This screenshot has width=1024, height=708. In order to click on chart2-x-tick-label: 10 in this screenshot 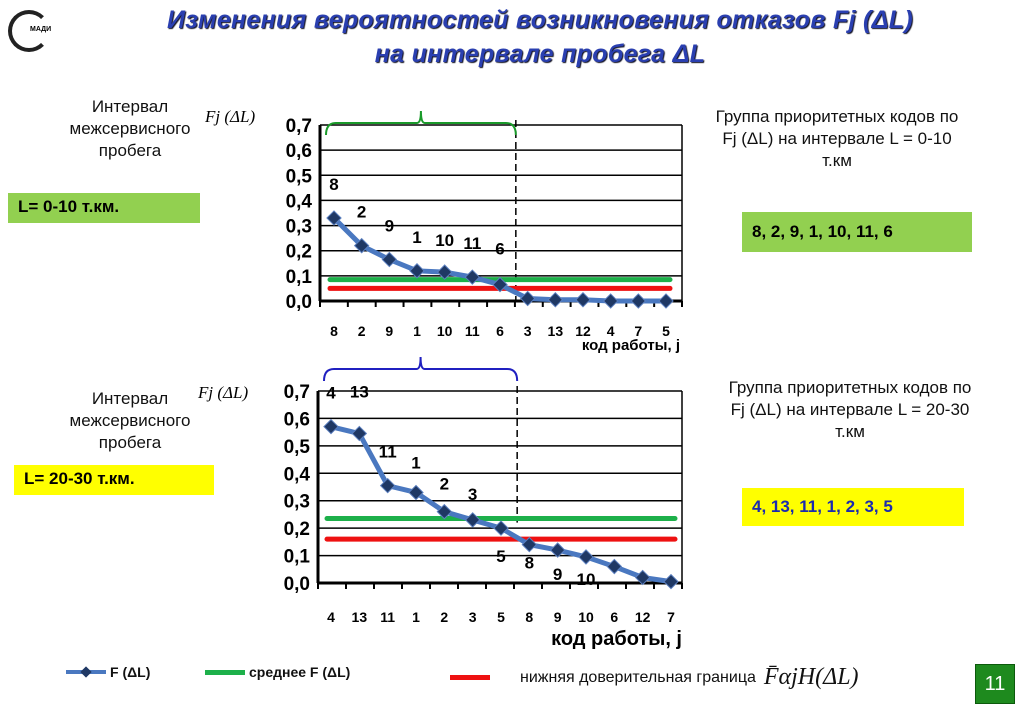, I will do `click(586, 617)`.